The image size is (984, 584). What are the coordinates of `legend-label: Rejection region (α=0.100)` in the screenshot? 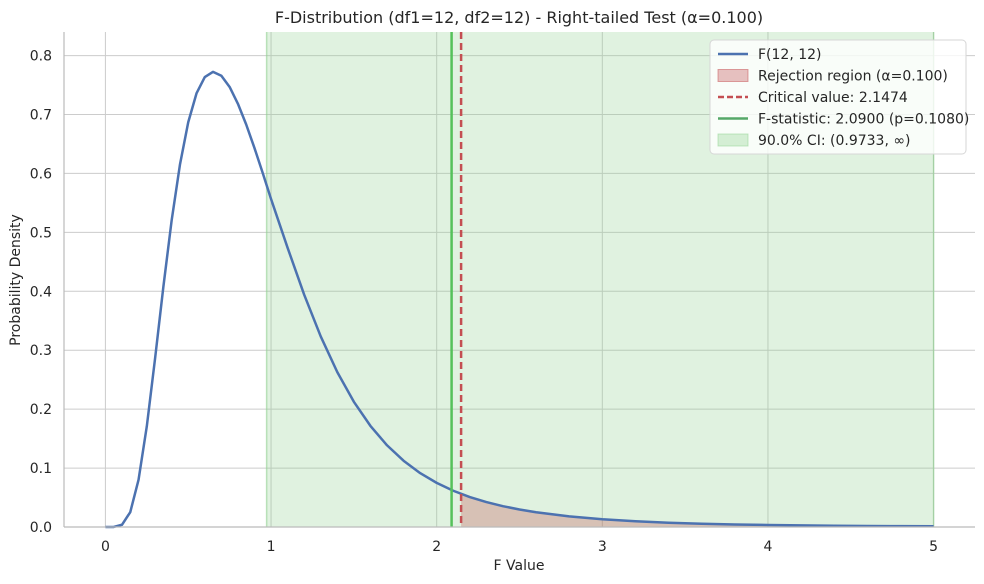 It's located at (853, 77).